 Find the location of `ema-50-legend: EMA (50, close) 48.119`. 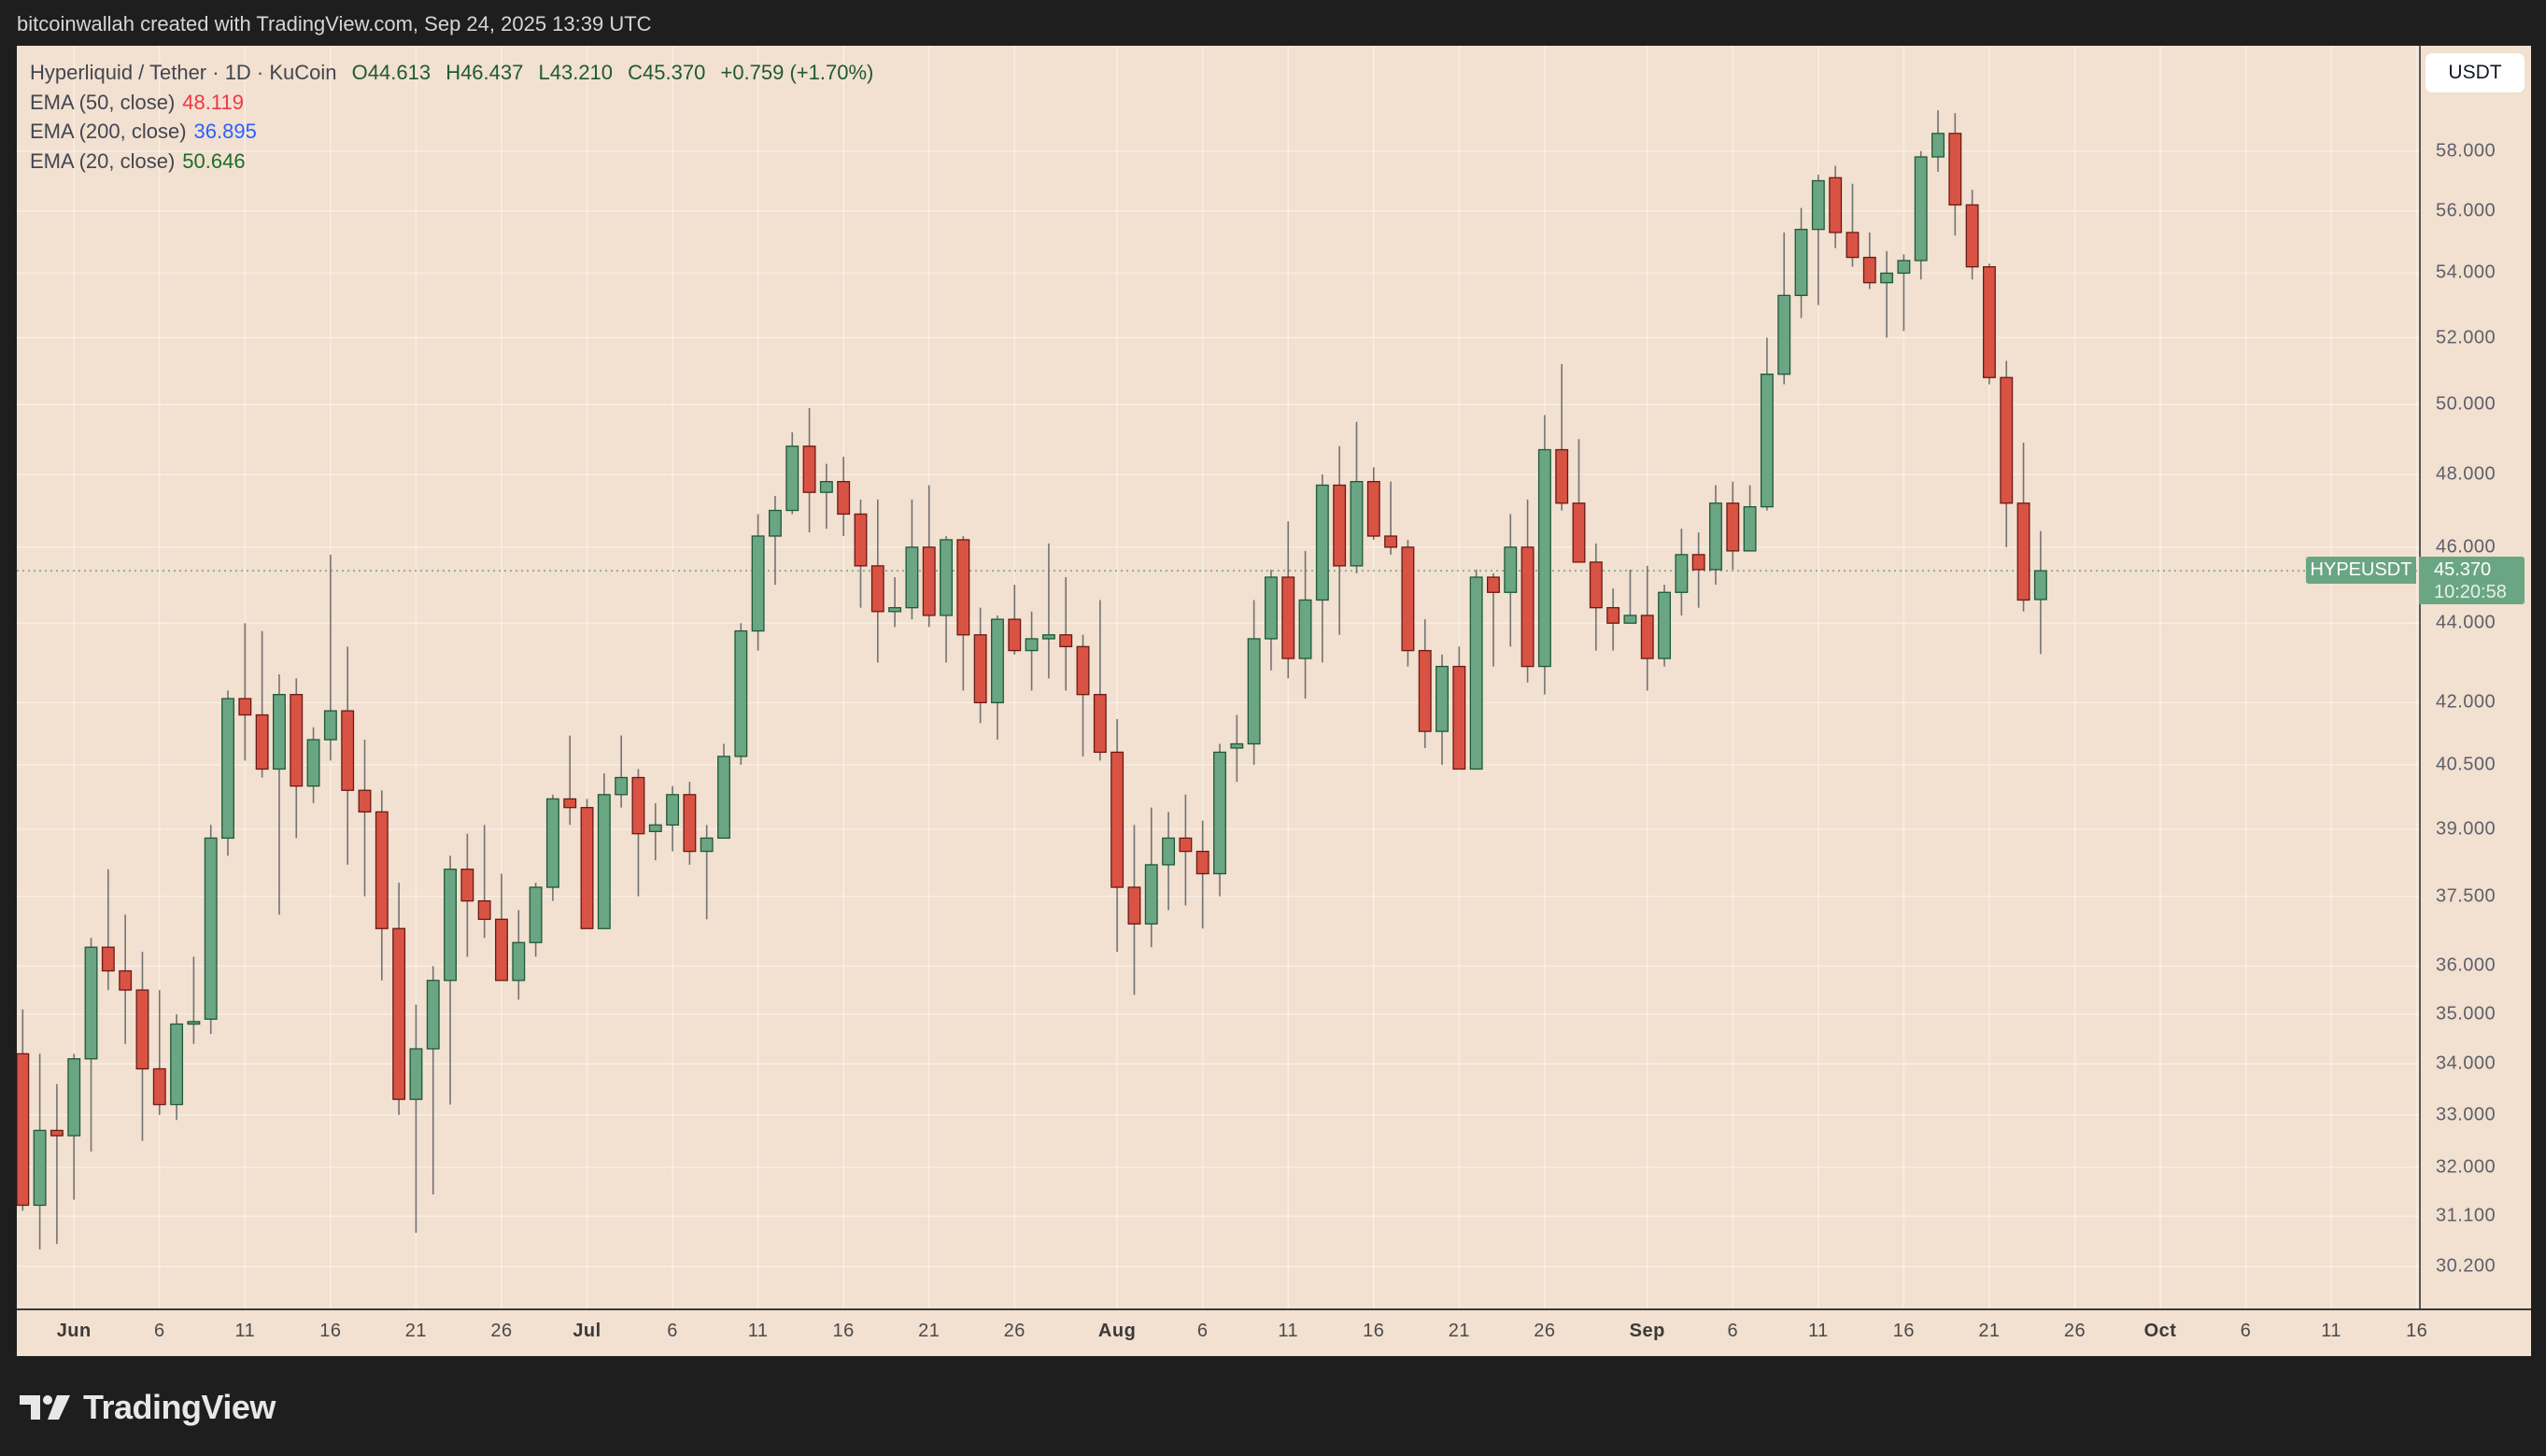

ema-50-legend: EMA (50, close) 48.119 is located at coordinates (452, 103).